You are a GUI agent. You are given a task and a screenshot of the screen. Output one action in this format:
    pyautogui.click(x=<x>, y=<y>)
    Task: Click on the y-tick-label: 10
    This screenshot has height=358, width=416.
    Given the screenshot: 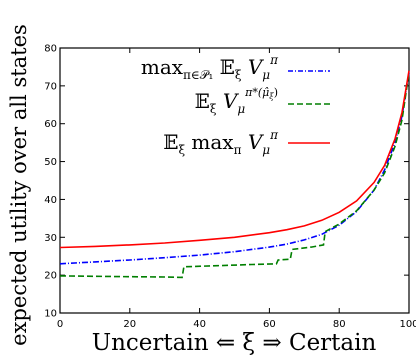 What is the action you would take?
    pyautogui.click(x=50, y=314)
    